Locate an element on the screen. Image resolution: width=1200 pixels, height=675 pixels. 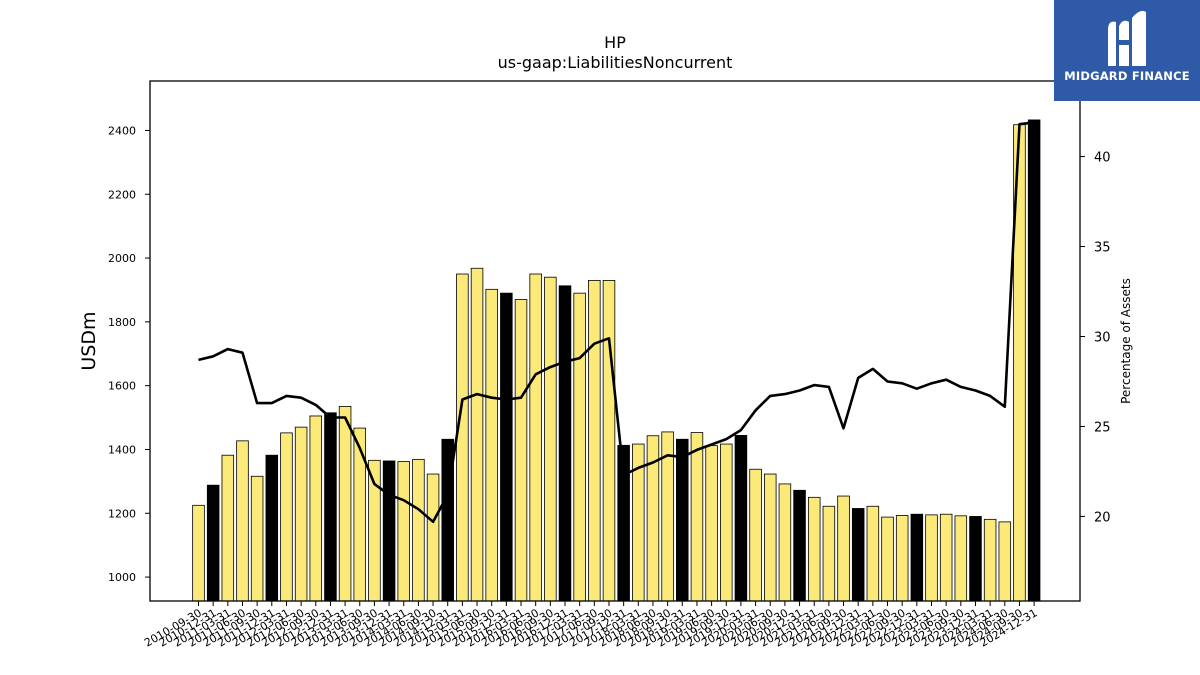
chart-subtitle: us-gaap:LiabilitiesNoncurrent is located at coordinates (615, 62).